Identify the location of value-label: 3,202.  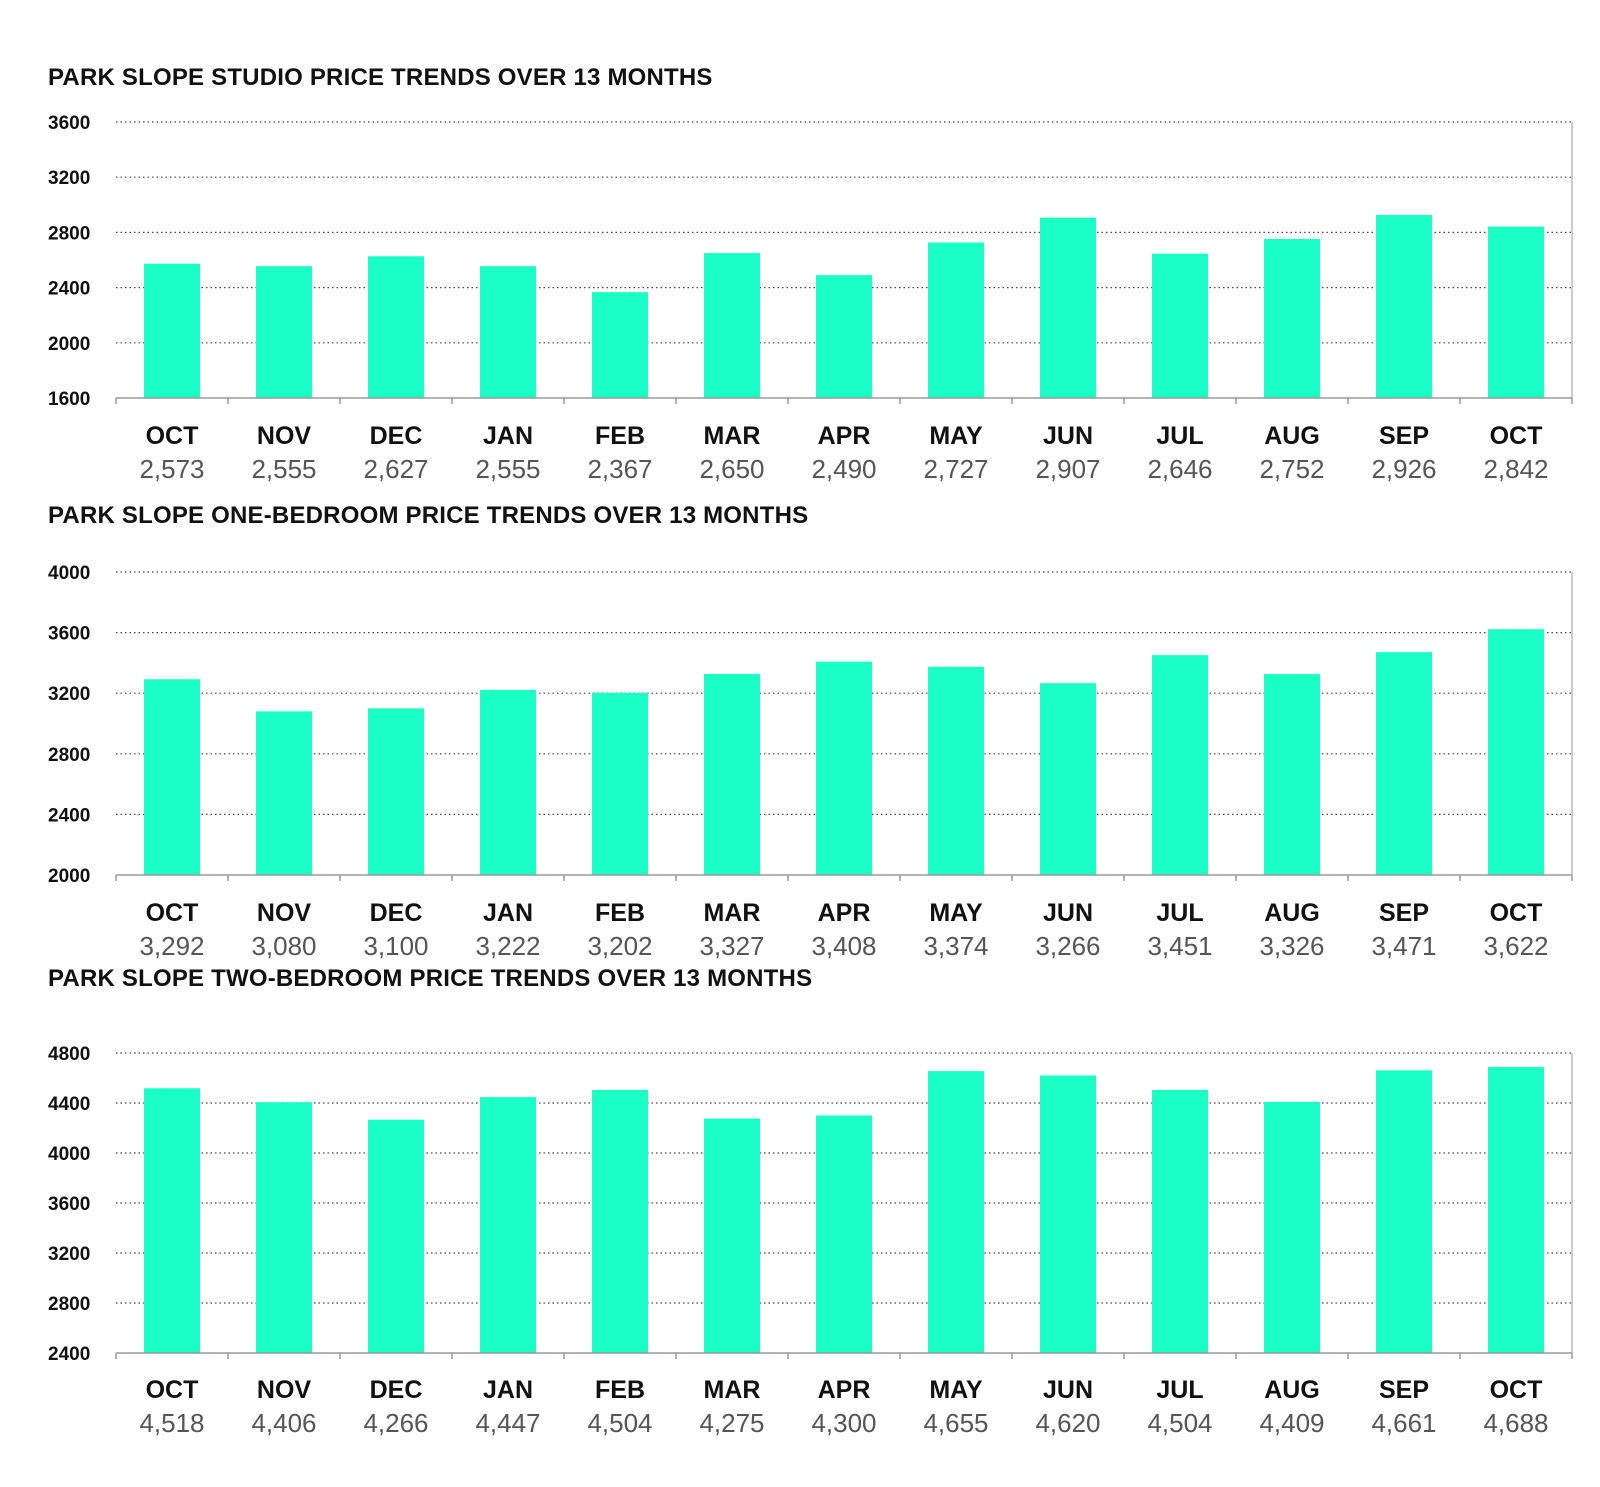
(619, 946).